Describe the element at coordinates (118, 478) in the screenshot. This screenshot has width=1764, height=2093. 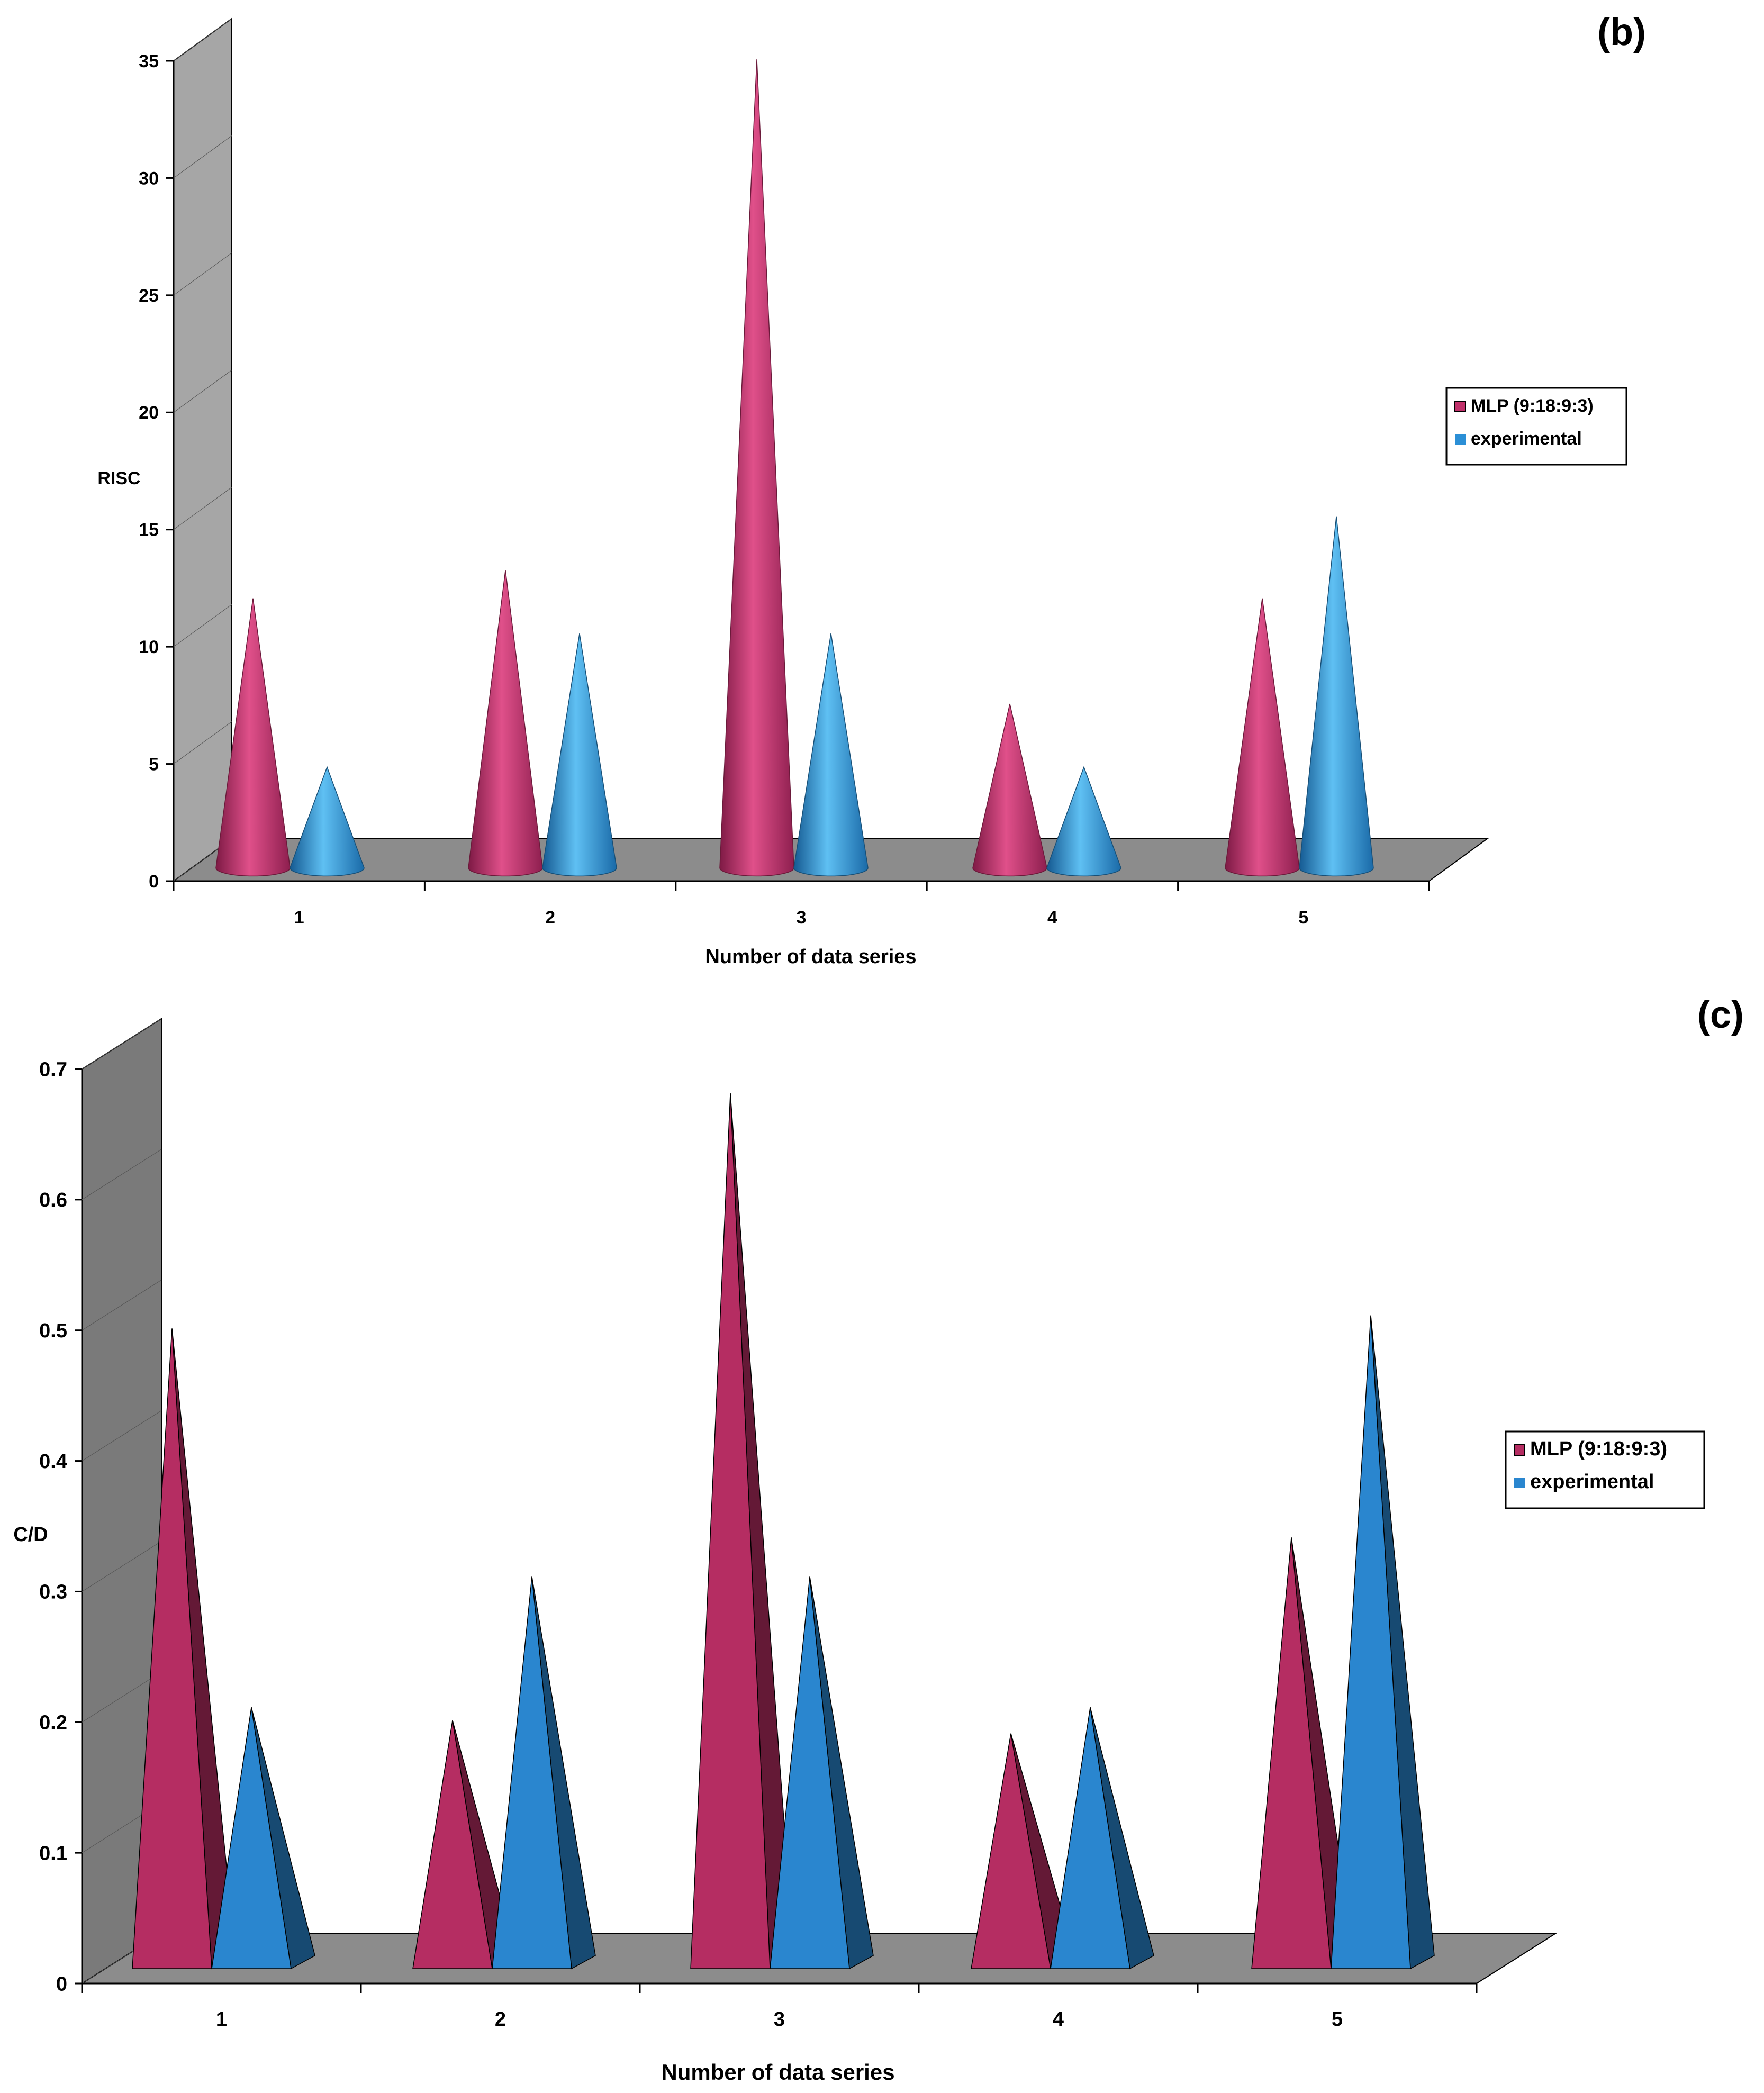
I see `y-axis-title: RISC` at that location.